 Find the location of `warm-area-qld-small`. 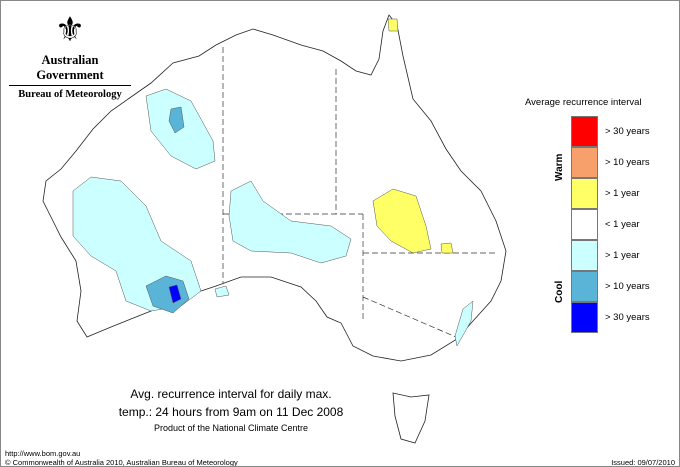

warm-area-qld-small is located at coordinates (447, 248).